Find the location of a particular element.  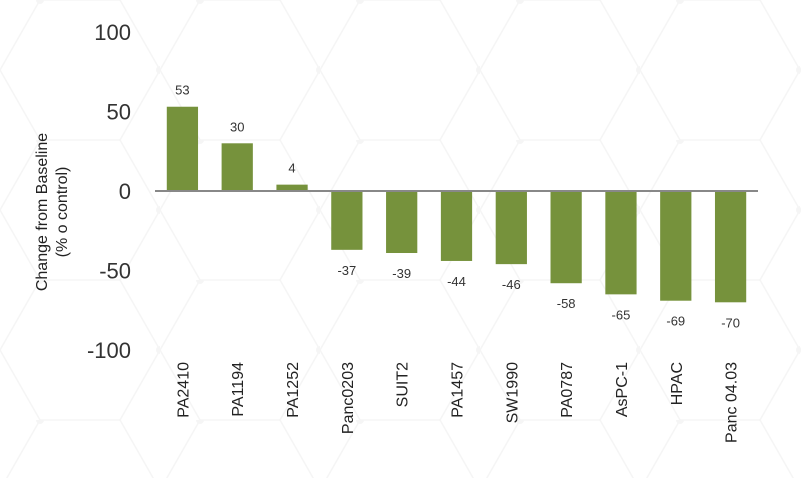

y-tick-label: 0 is located at coordinates (125, 191).